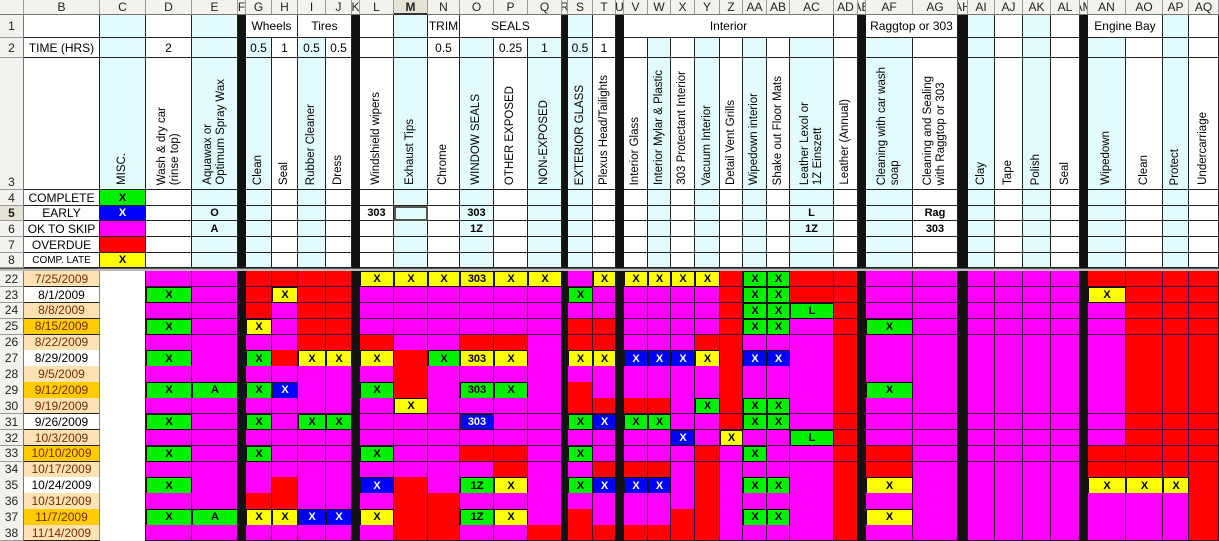 This screenshot has height=541, width=1219. I want to click on cell-ad6, so click(846, 229).